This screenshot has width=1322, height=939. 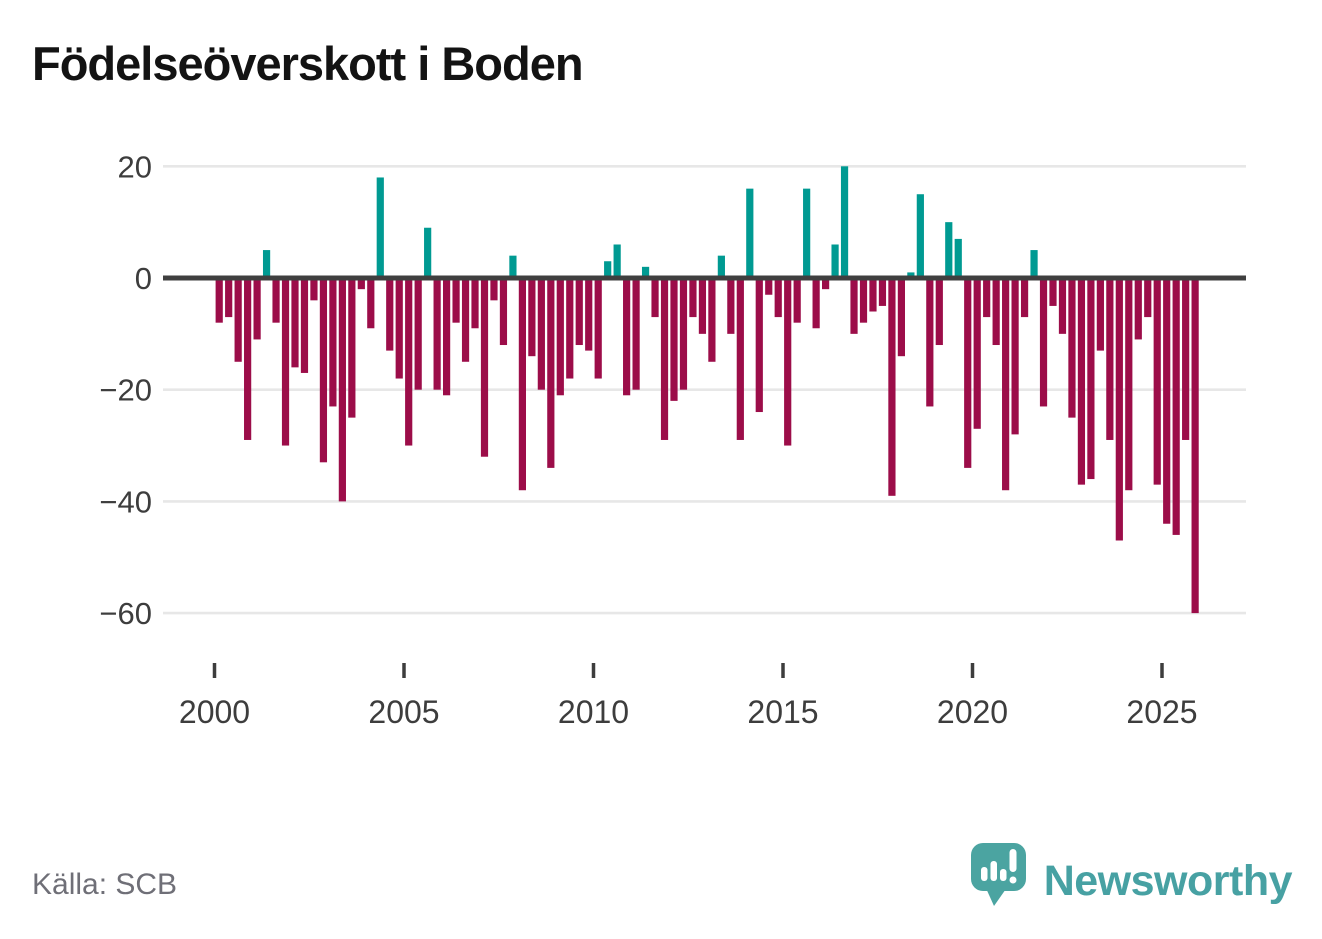 What do you see at coordinates (1100, 314) in the screenshot?
I see `bar-2023Q2` at bounding box center [1100, 314].